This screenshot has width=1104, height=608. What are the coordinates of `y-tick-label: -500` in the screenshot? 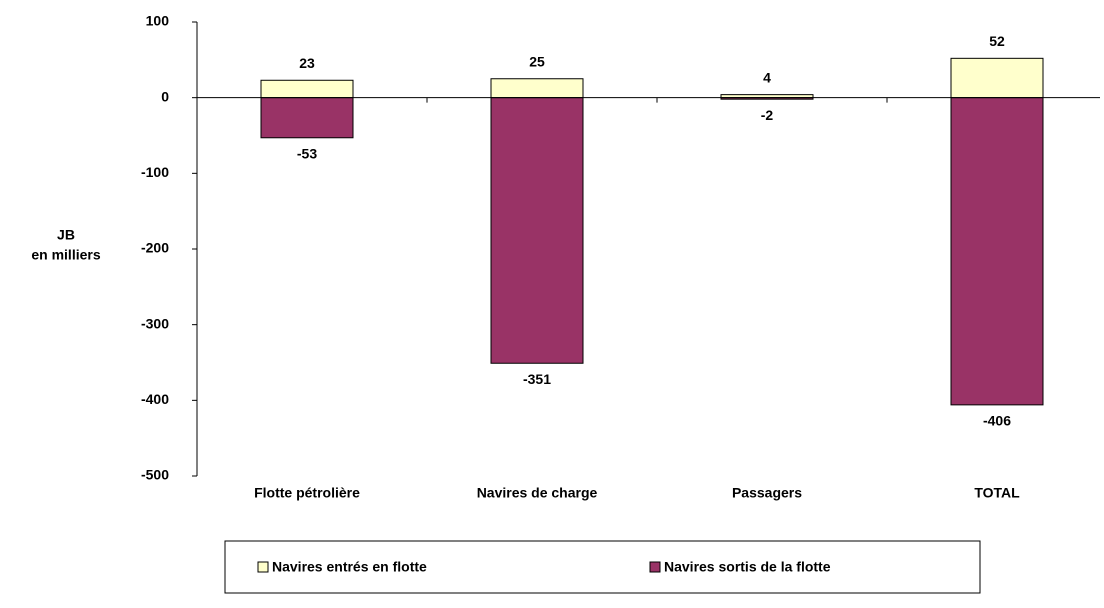 It's located at (155, 475).